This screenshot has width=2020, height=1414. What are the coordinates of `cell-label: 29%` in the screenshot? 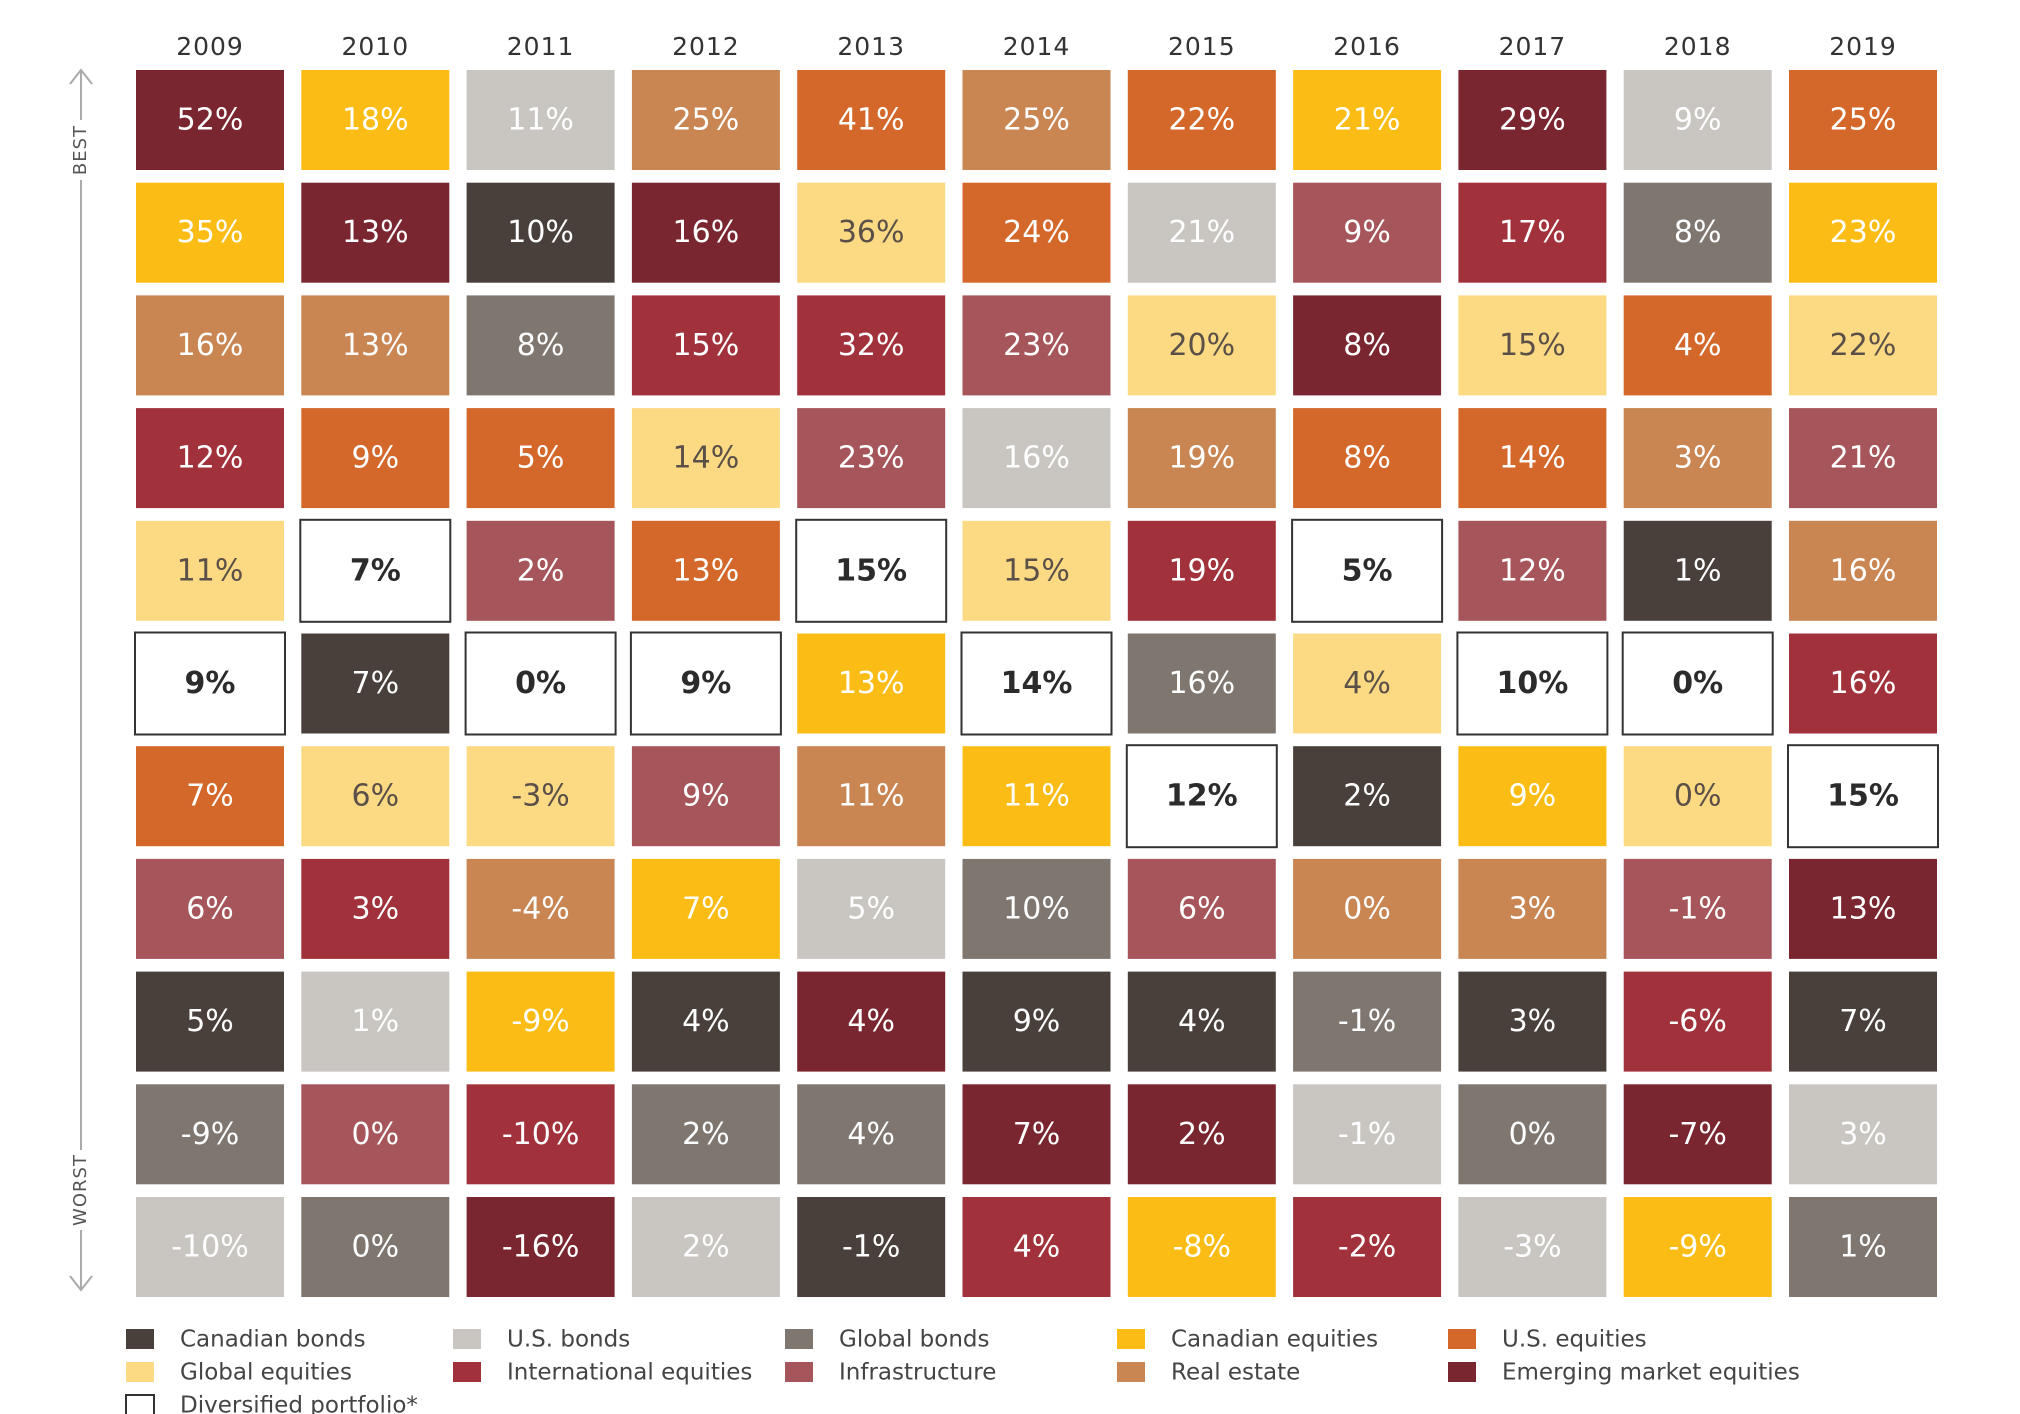 It's located at (1532, 120).